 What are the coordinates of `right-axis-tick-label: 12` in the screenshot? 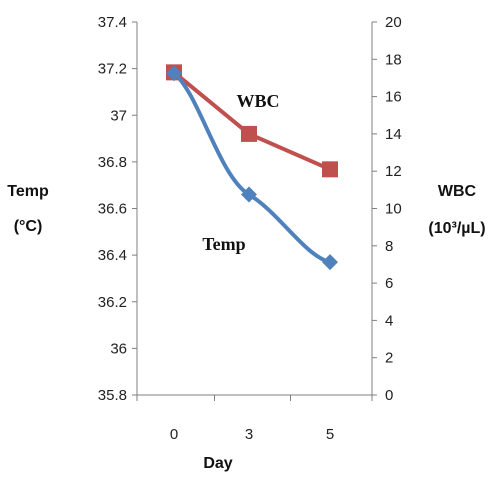 It's located at (393, 171).